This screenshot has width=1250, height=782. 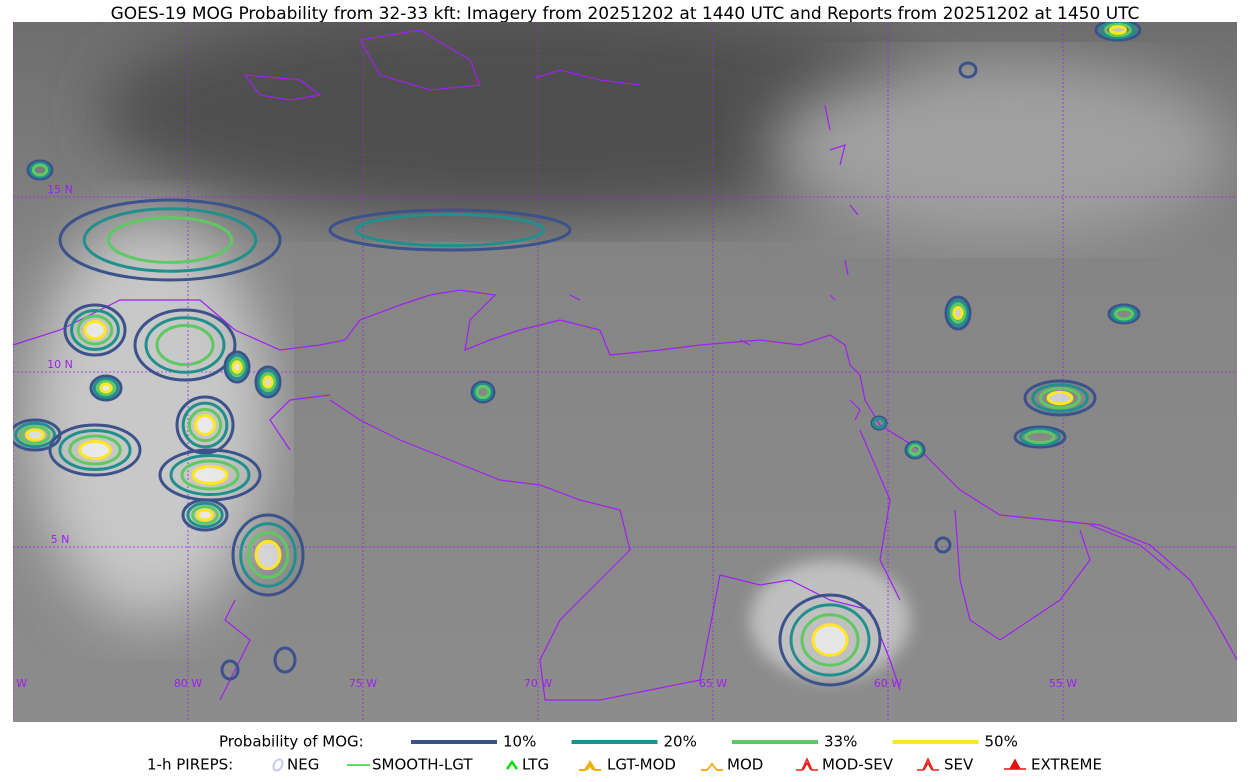 I want to click on longitude-label: 60 W, so click(x=888, y=683).